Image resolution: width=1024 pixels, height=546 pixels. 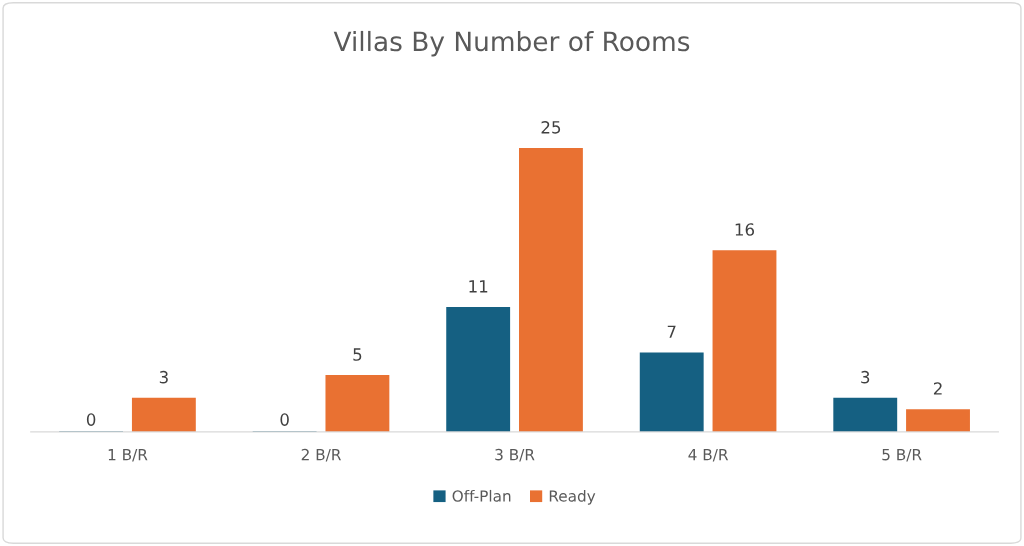 I want to click on data-label: 25, so click(x=551, y=127).